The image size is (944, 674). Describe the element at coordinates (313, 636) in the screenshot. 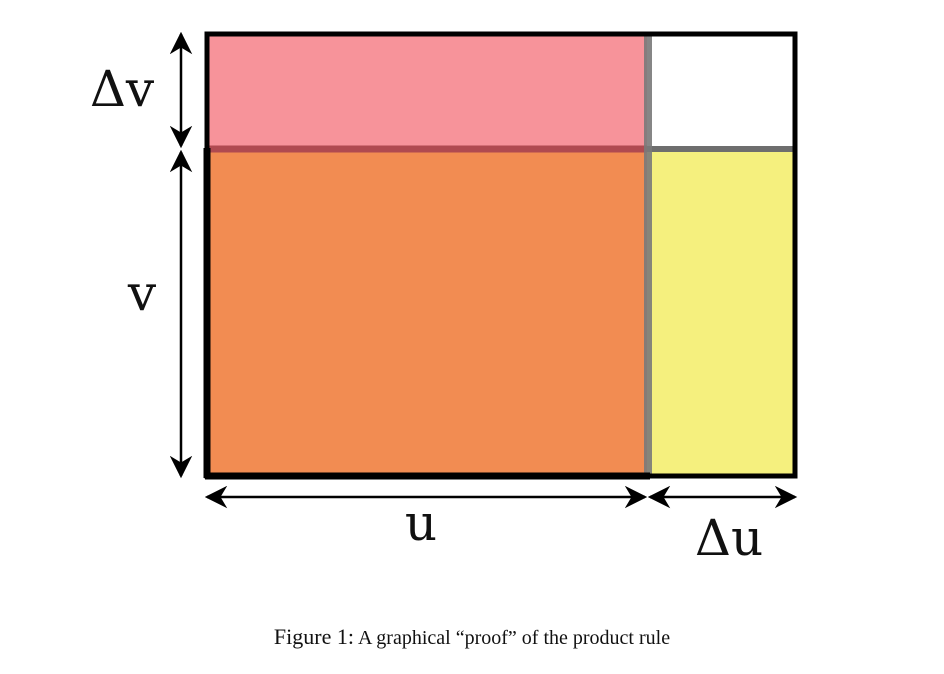

I see `figure-number: Figure 1:` at that location.